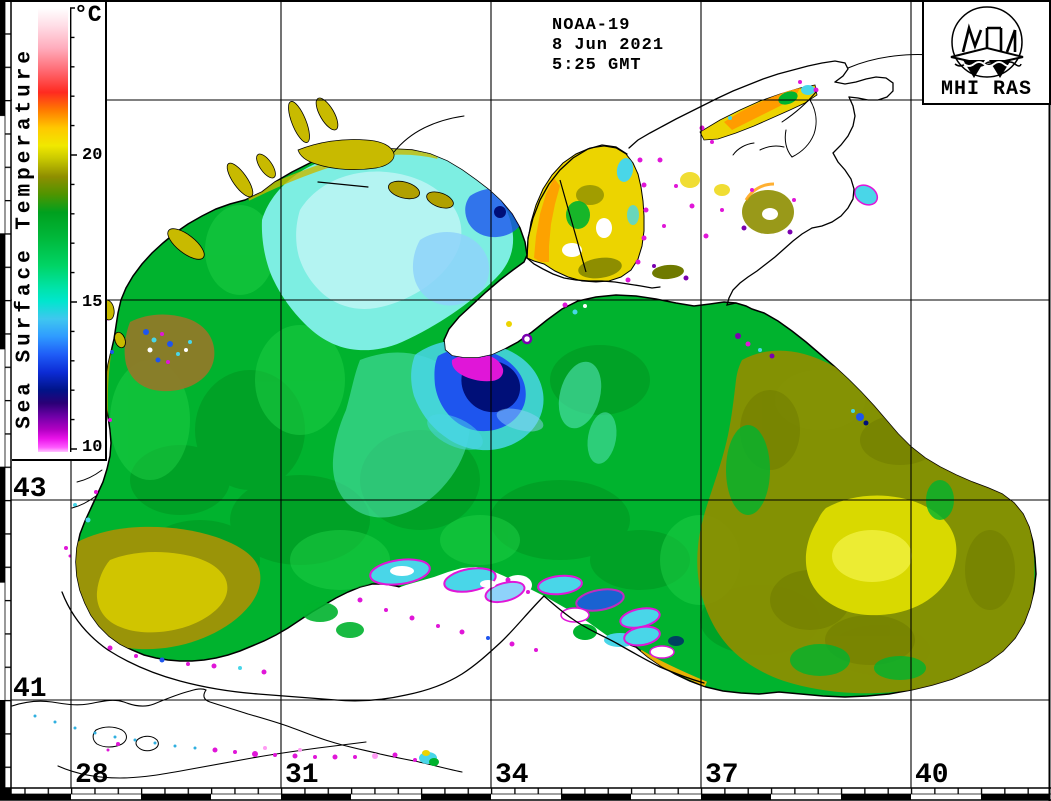 Image resolution: width=1051 pixels, height=801 pixels. I want to click on image-time: 5:25 GMT, so click(597, 65).